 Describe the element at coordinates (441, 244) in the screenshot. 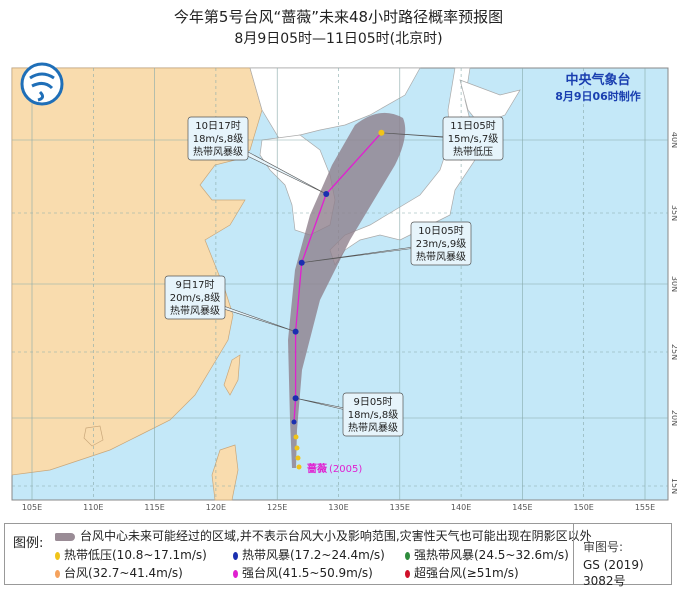

I see `forecast-wind: 23m/s,9级` at that location.